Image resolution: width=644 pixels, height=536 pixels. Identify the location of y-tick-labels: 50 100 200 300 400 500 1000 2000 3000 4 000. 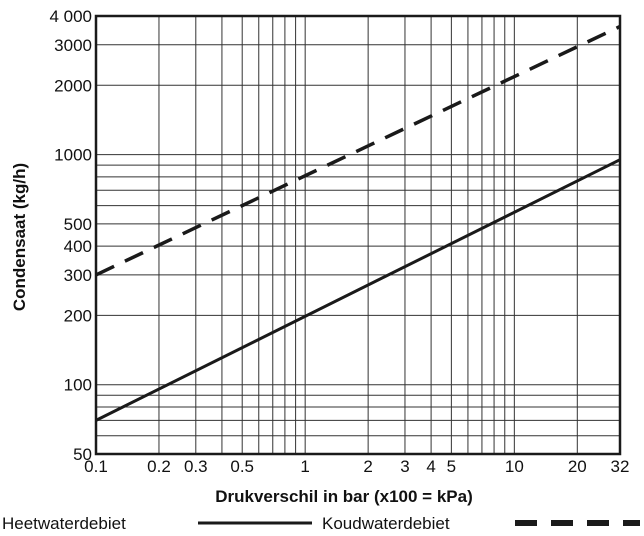
(70, 235).